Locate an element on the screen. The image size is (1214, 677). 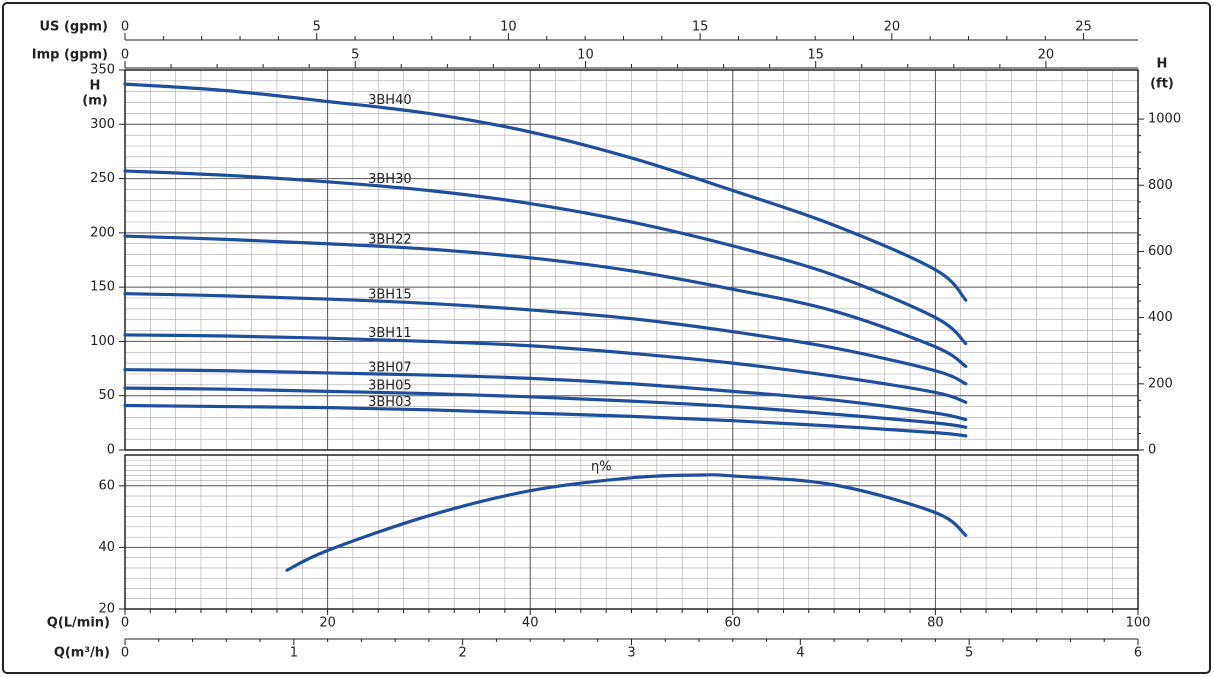
y2-tick-label: 600 is located at coordinates (1160, 251).